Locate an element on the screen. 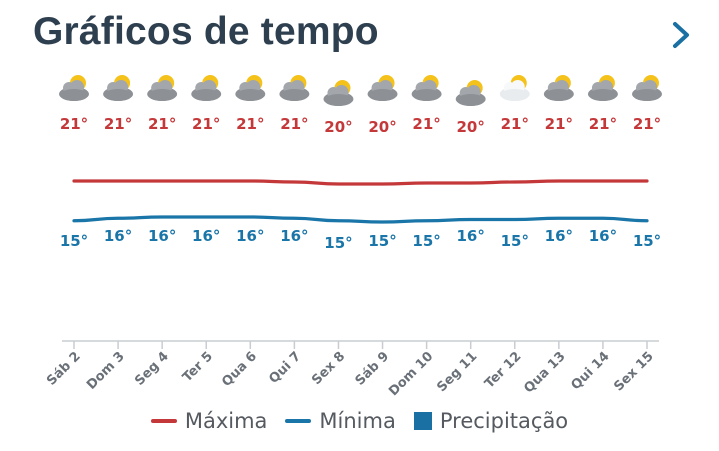 This screenshot has width=719, height=451. legend-label-precip: Precipitação is located at coordinates (504, 421).